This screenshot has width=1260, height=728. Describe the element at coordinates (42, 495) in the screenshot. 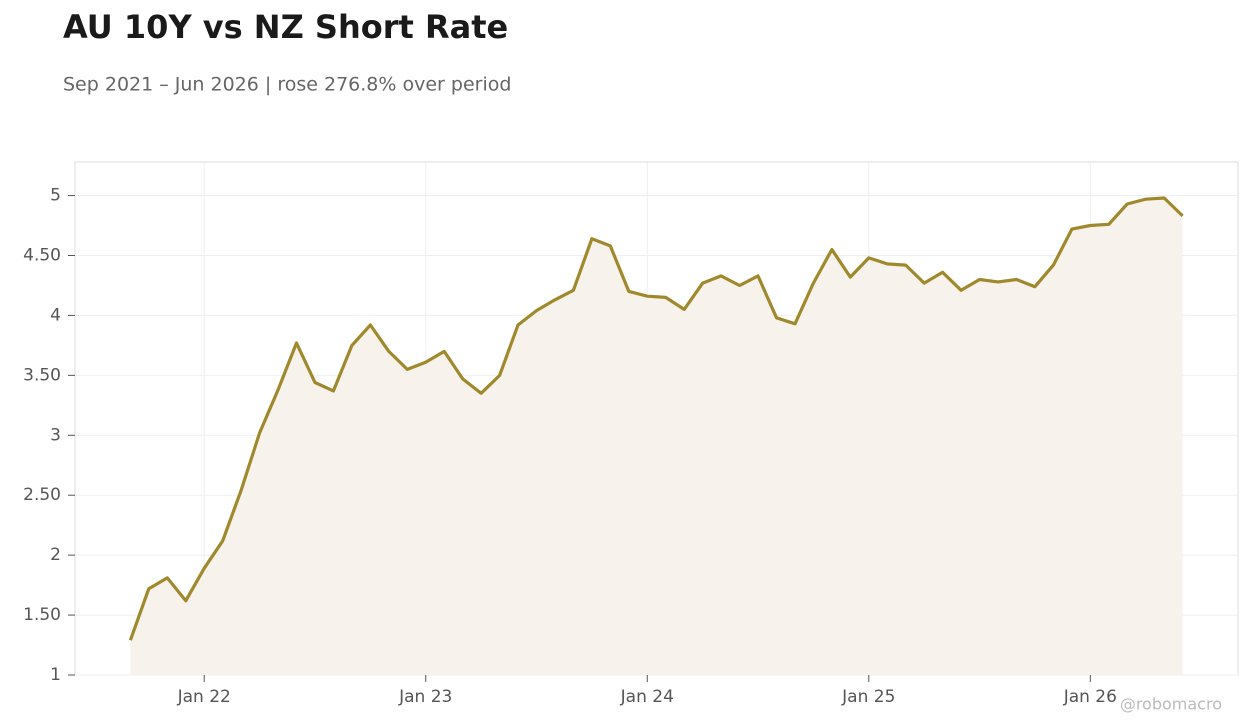

I see `y-tick-label: 2.50` at that location.